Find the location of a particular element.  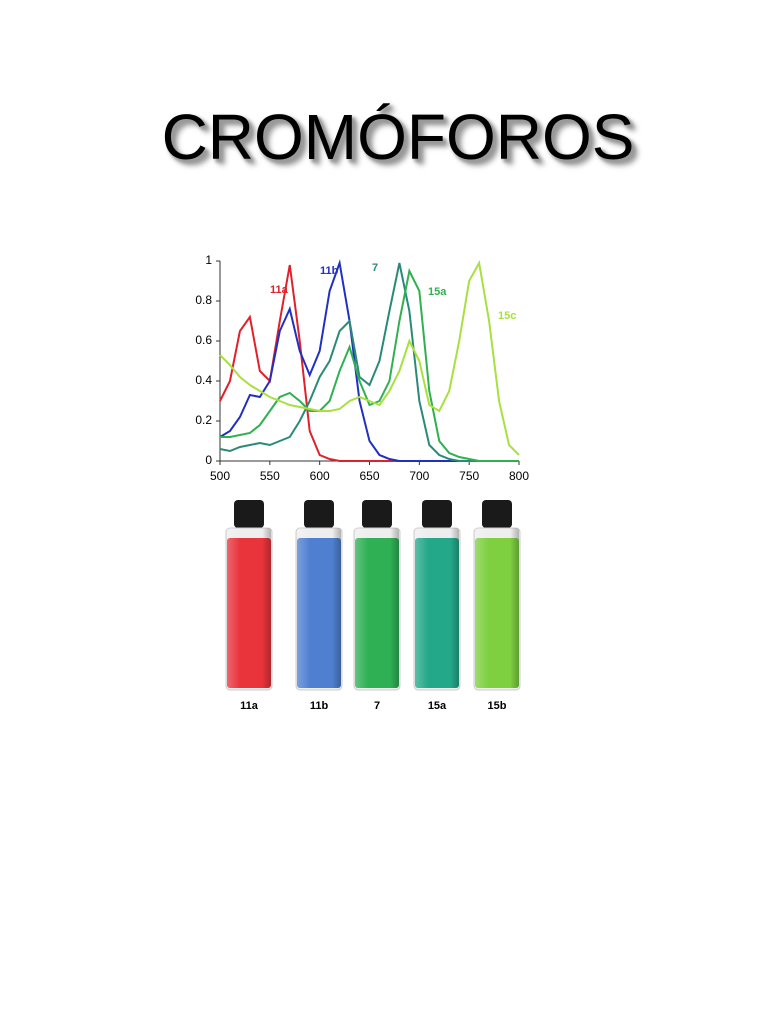

y-tick-label: 0.4 is located at coordinates (203, 380).